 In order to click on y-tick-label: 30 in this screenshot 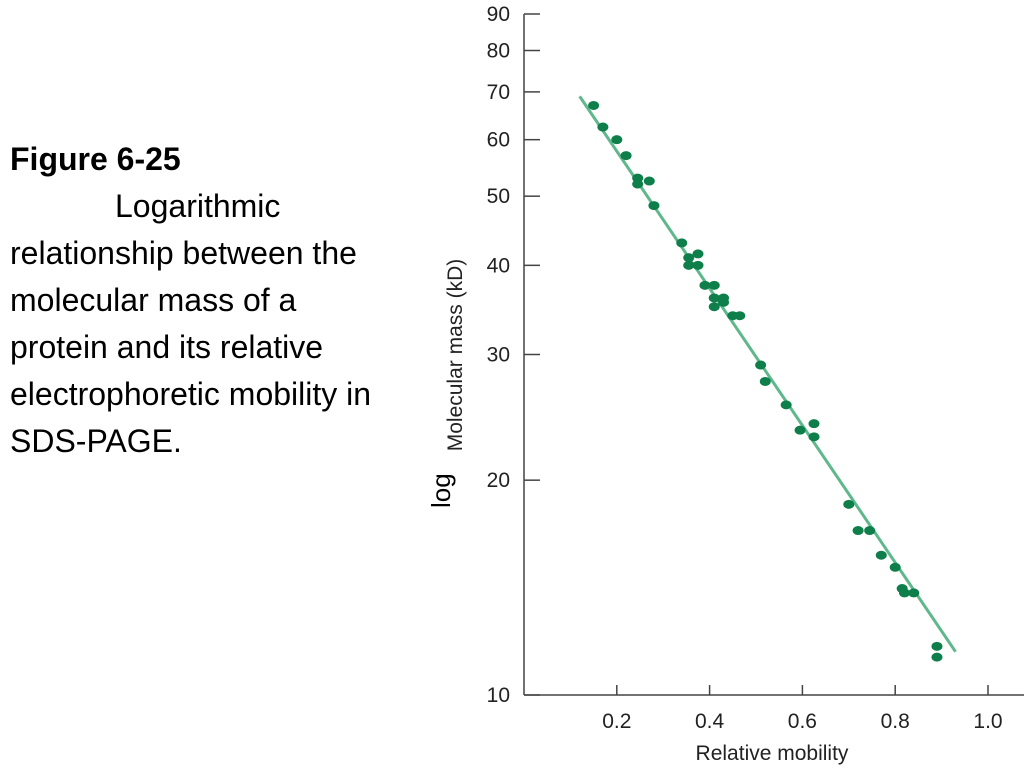, I will do `click(498, 355)`.